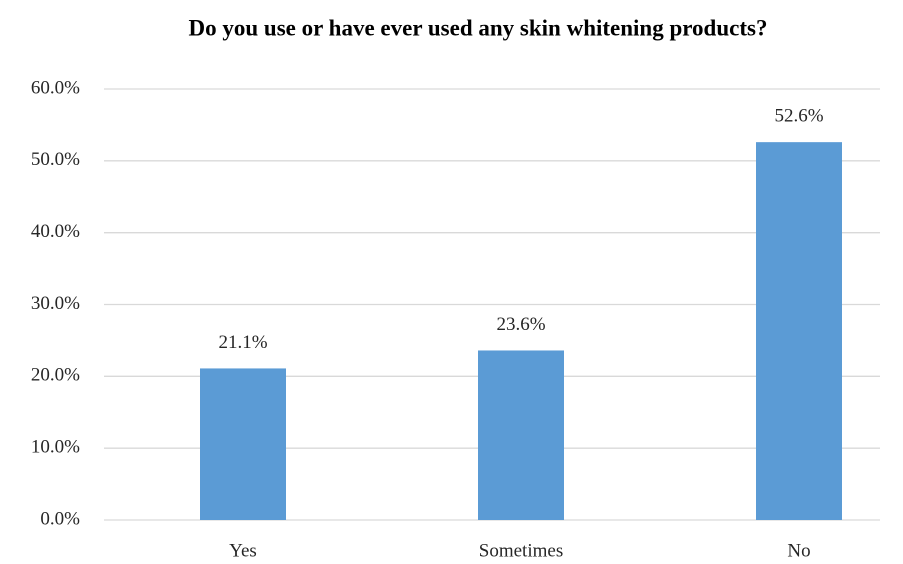  Describe the element at coordinates (243, 550) in the screenshot. I see `x-tick-label: Yes` at that location.